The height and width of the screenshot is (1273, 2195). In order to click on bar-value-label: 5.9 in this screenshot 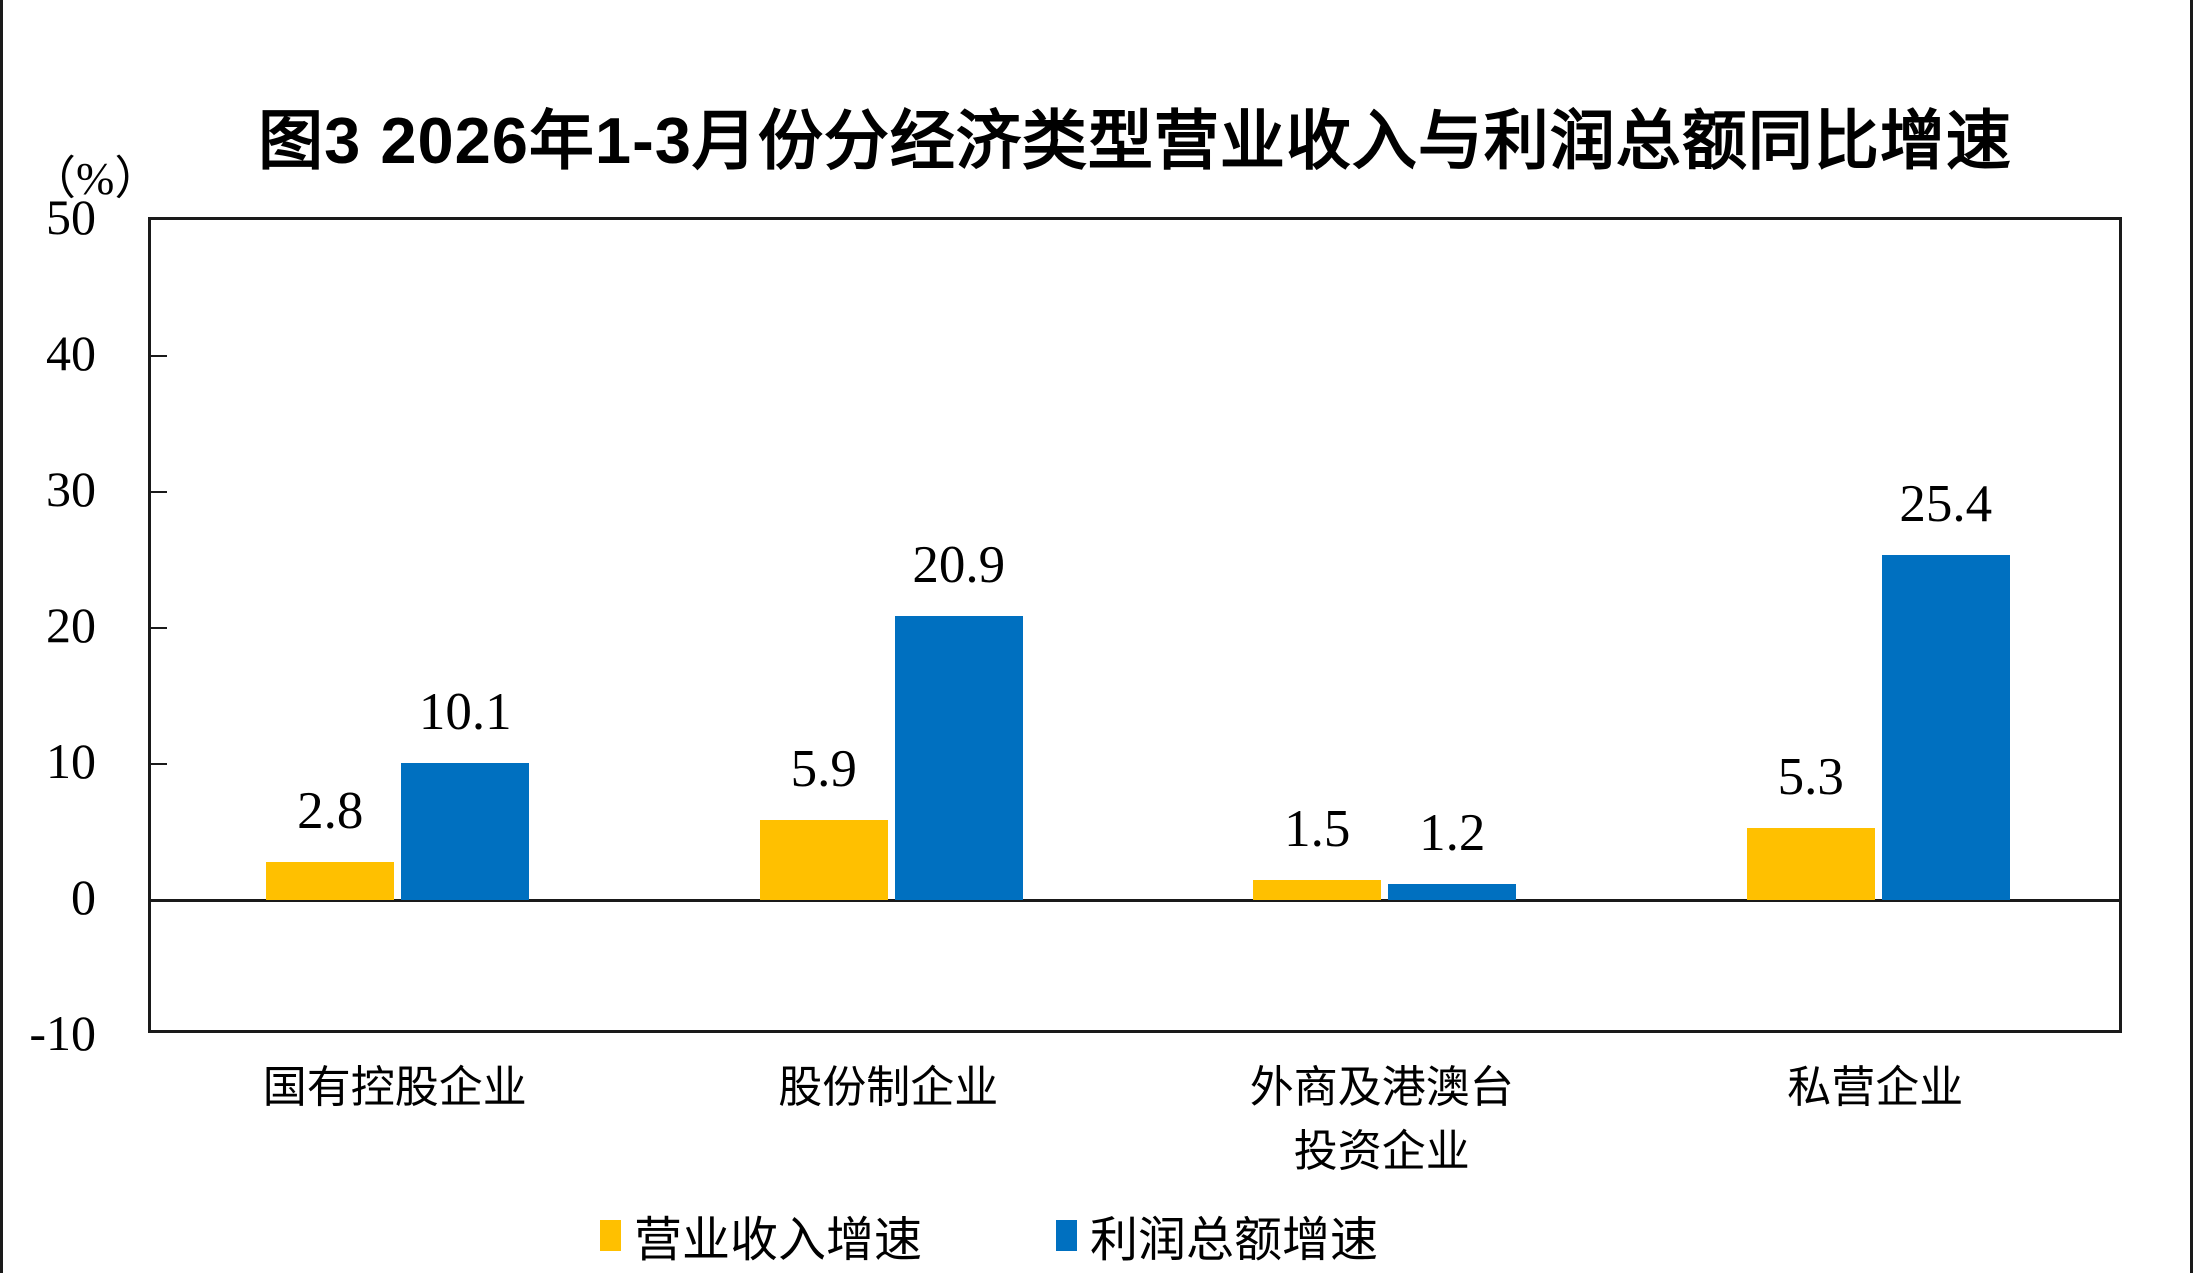, I will do `click(823, 768)`.